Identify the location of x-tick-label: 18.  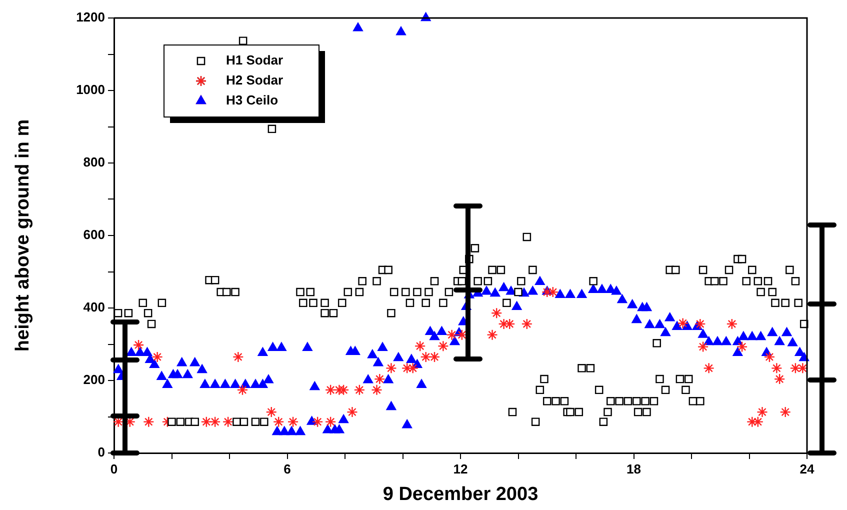
(633, 468).